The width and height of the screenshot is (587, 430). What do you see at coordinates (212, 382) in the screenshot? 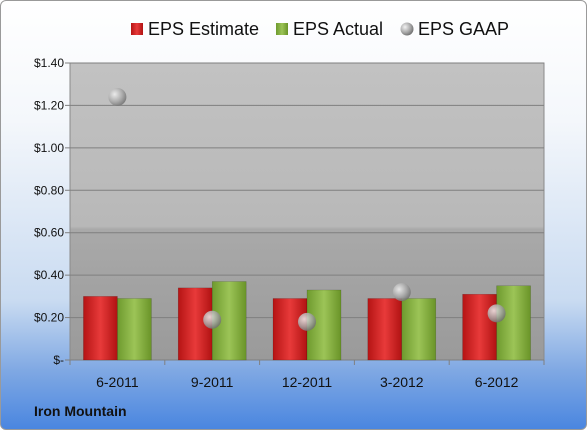
I see `x-category-label: 9-2011` at bounding box center [212, 382].